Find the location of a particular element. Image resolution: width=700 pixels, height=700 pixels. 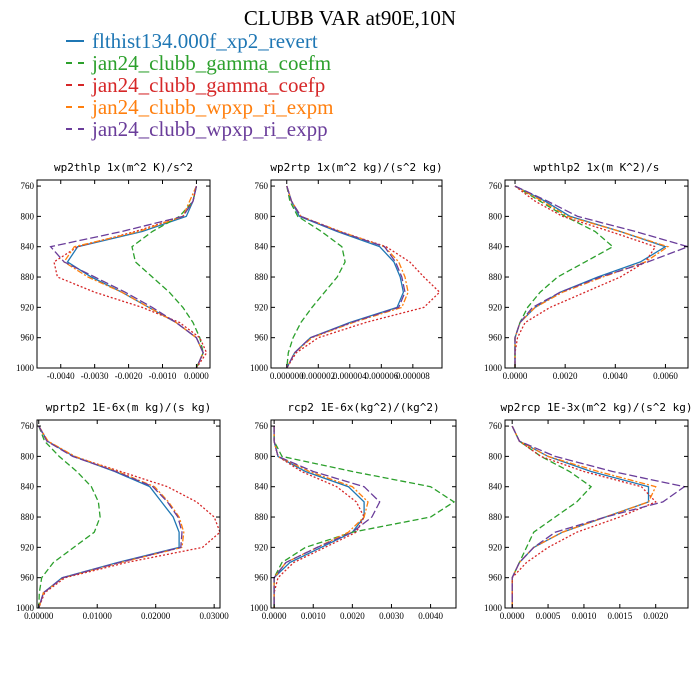

x-tick-label: 0.02000 is located at coordinates (156, 616).